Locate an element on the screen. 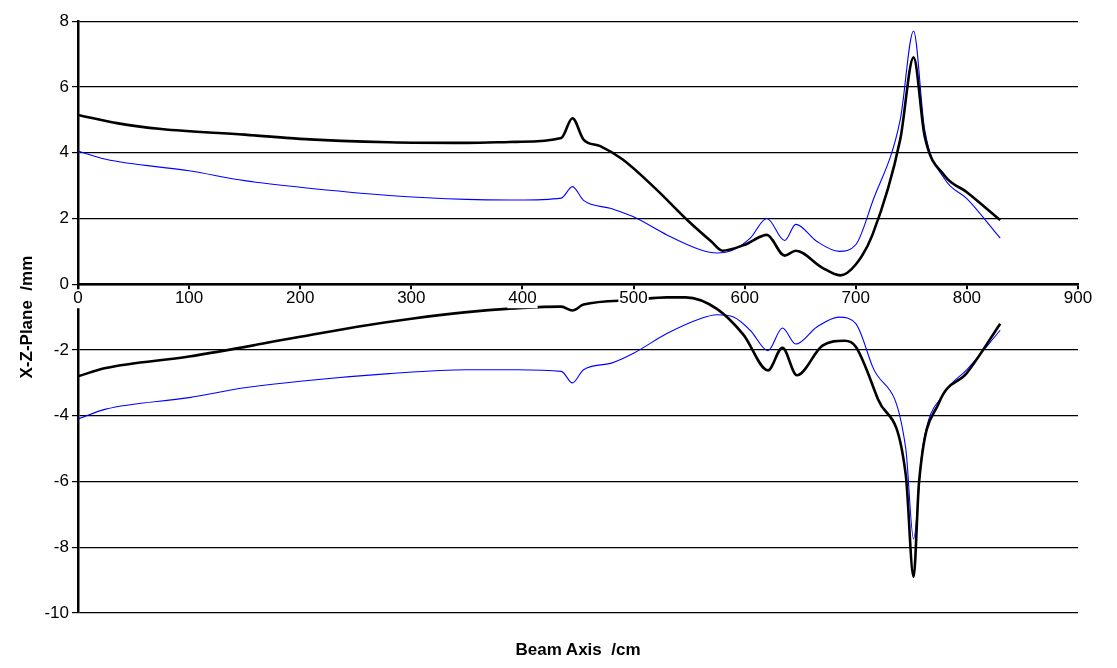  y-tick-label: -8 is located at coordinates (61, 546).